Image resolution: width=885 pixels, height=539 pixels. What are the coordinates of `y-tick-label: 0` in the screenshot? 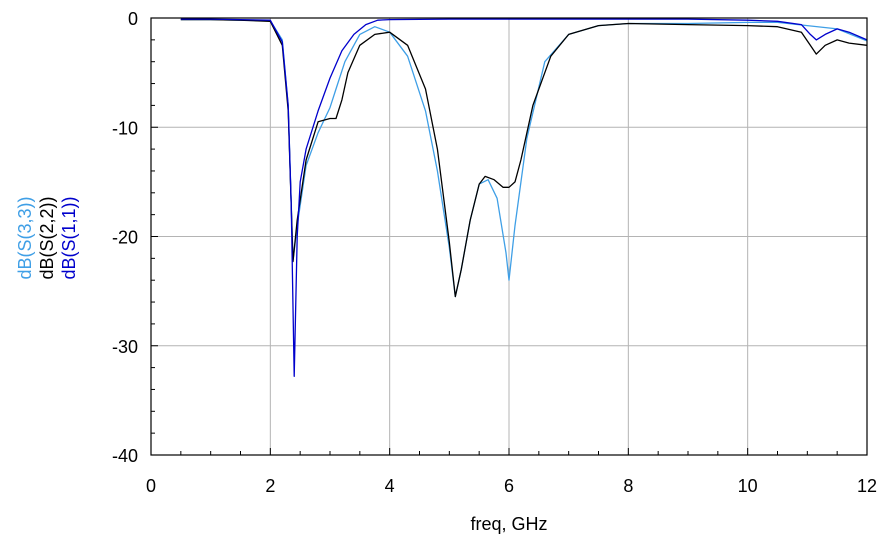 It's located at (133, 19).